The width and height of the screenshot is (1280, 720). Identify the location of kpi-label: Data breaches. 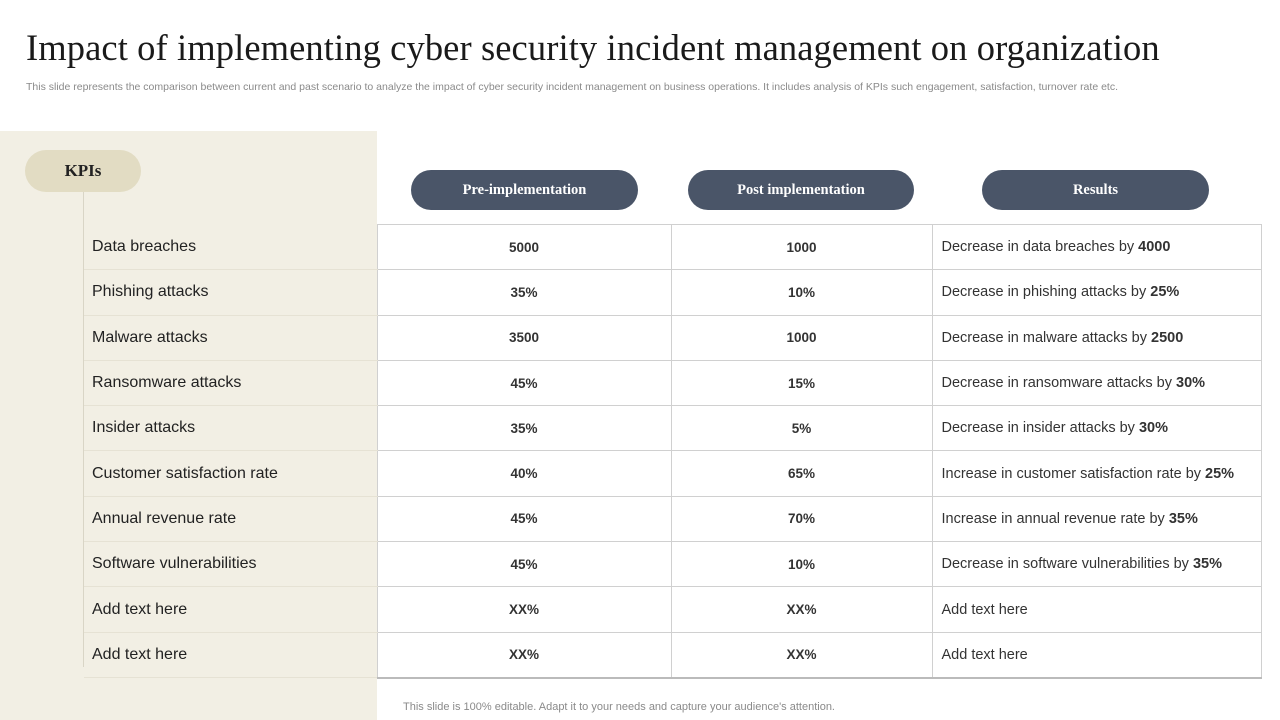
(230, 247).